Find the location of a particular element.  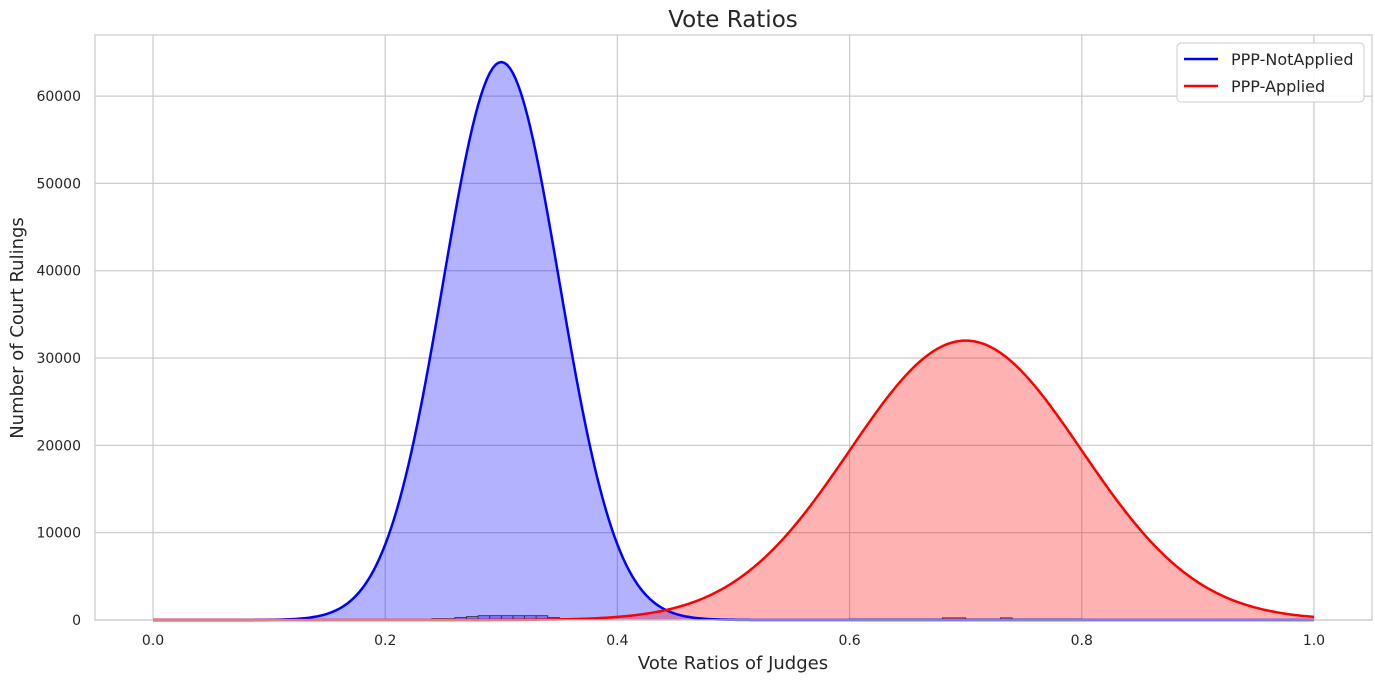

y-tick-label: 60000 is located at coordinates (58, 97).